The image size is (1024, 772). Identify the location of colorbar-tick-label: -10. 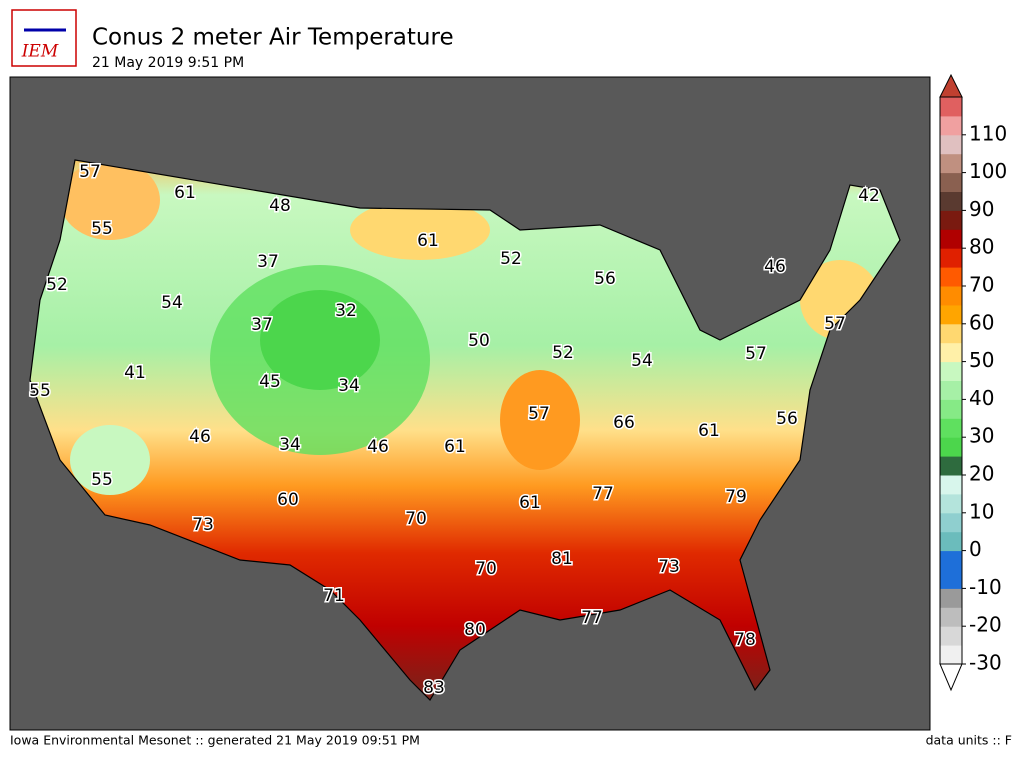
(985, 587).